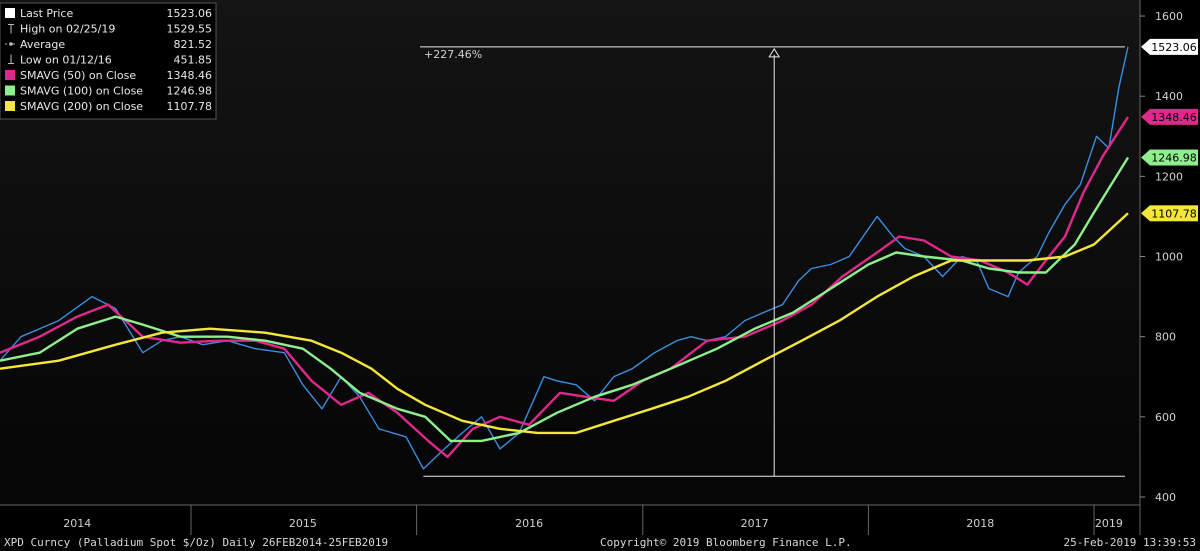 The width and height of the screenshot is (1200, 551). What do you see at coordinates (42, 44) in the screenshot?
I see `legend-label-2: Average` at bounding box center [42, 44].